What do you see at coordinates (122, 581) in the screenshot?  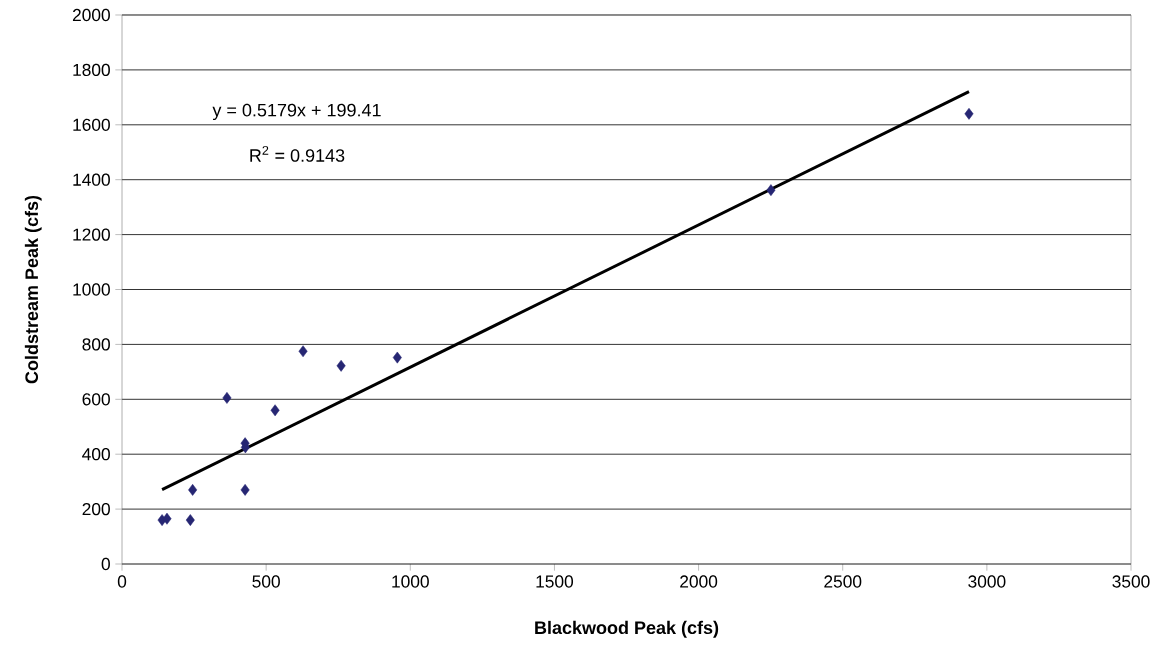 I see `x-tick-label: 0` at bounding box center [122, 581].